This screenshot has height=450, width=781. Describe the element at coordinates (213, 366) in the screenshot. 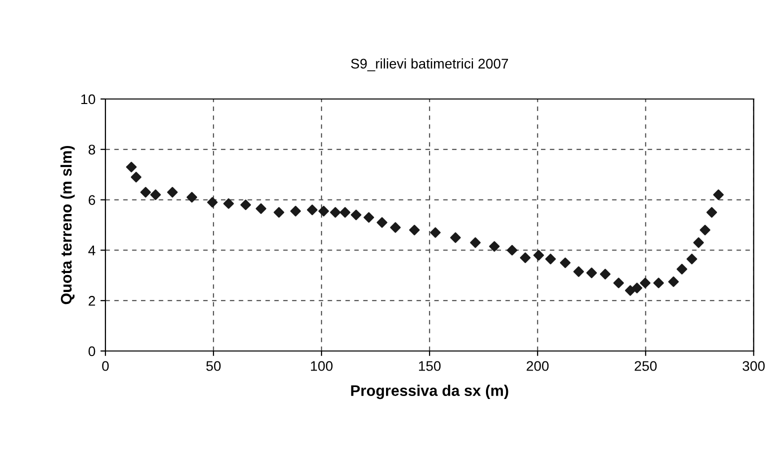

I see `x-tick-label: 50` at that location.